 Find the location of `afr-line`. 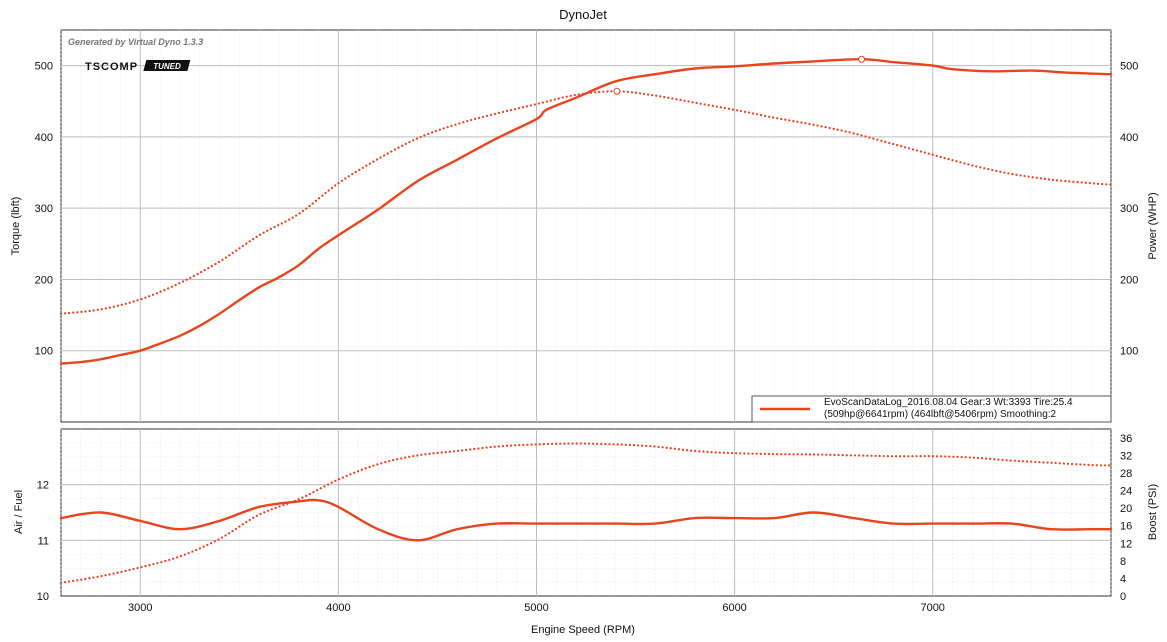

afr-line is located at coordinates (586, 520).